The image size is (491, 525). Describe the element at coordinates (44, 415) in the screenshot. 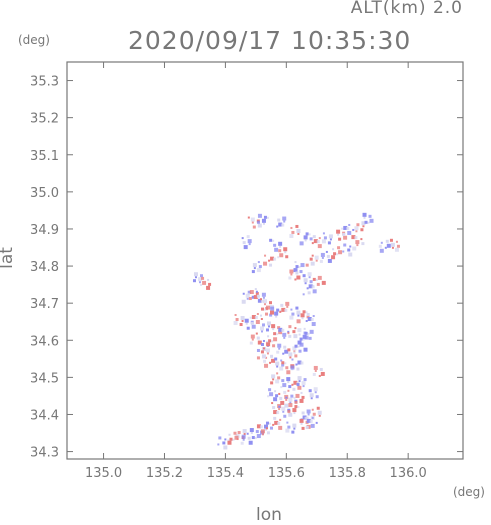

I see `y-tick-label: 34.4` at that location.